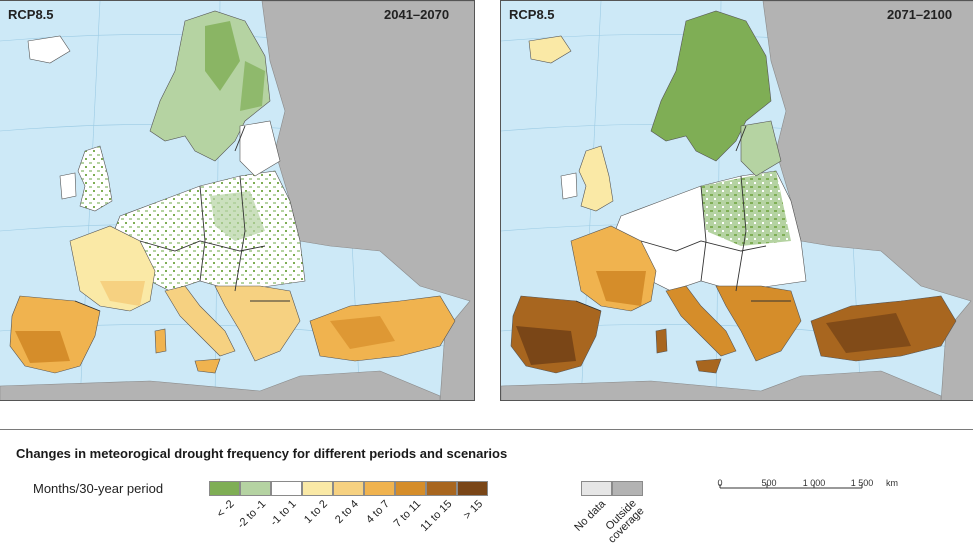 Image resolution: width=973 pixels, height=560 pixels. I want to click on period-label: 2041–2070, so click(417, 14).